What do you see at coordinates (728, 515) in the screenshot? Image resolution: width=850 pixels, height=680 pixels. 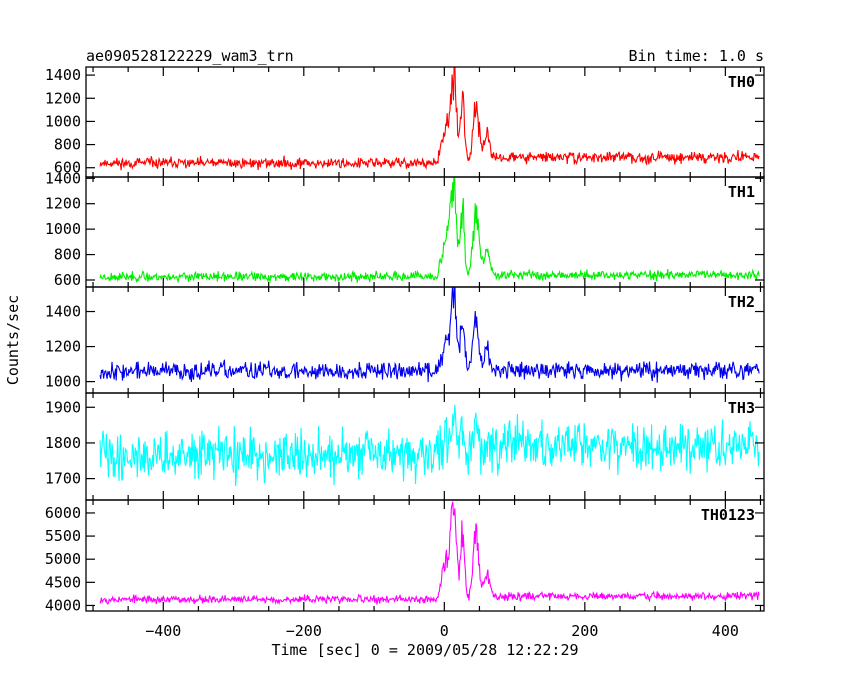 I see `panel-label: TH0123` at bounding box center [728, 515].